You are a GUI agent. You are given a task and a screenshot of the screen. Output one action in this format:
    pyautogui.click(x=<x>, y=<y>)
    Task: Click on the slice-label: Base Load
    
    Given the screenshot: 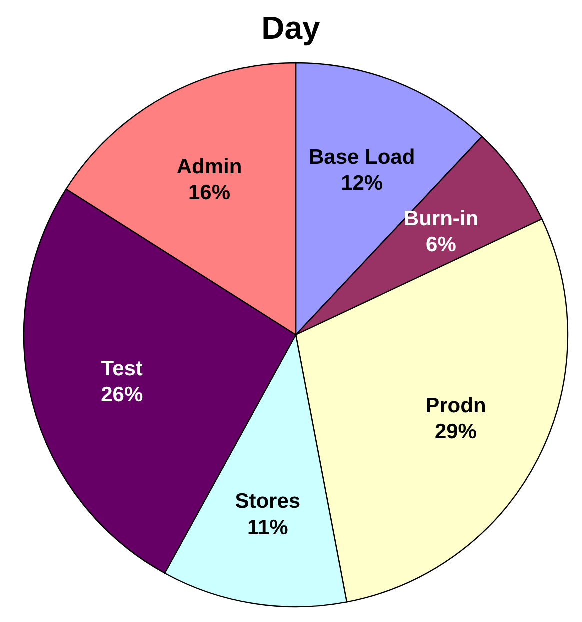 What is the action you would take?
    pyautogui.click(x=362, y=157)
    